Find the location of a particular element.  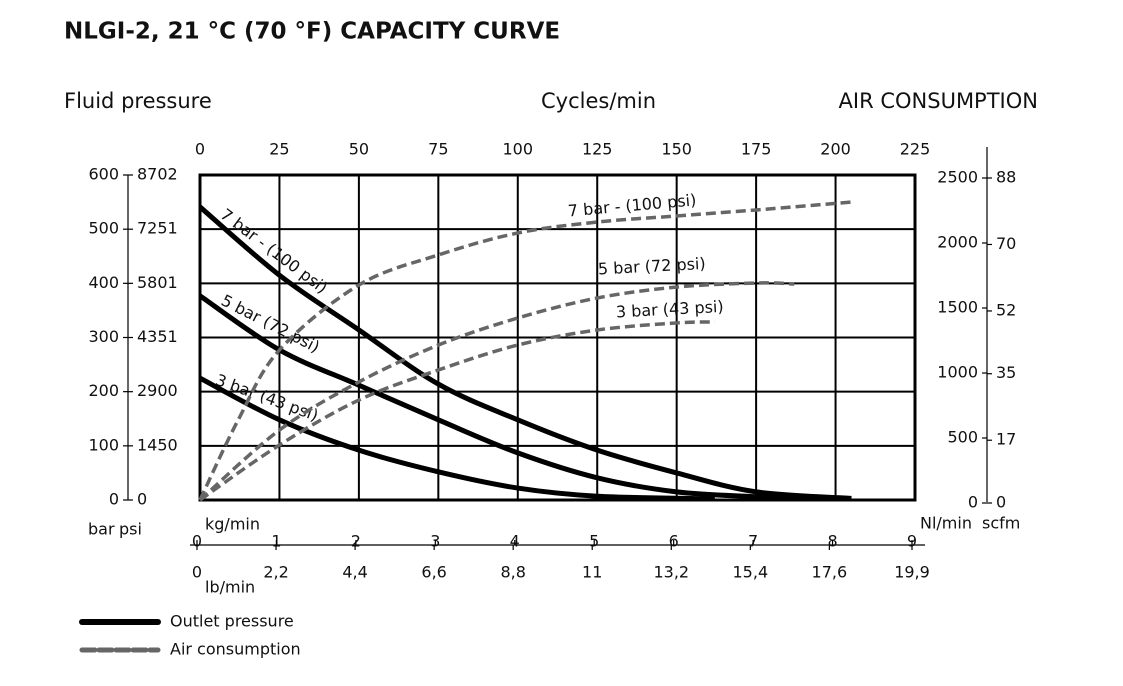

y-tick-label: 300 is located at coordinates (103, 336).